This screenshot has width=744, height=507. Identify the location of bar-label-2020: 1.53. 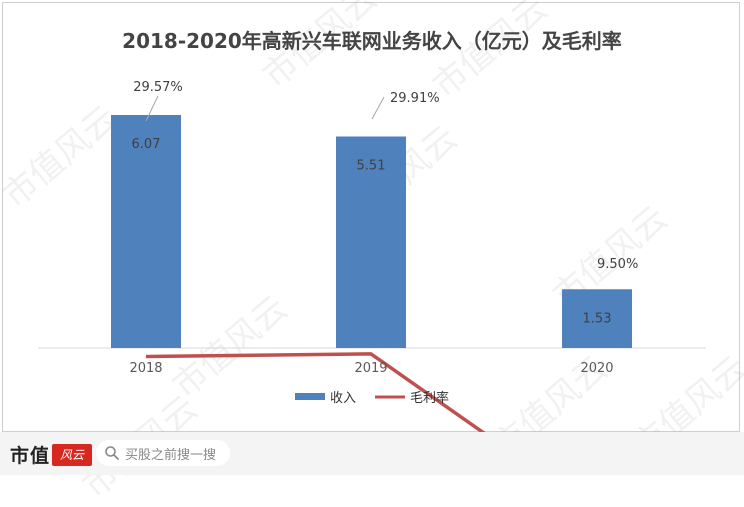
(597, 318).